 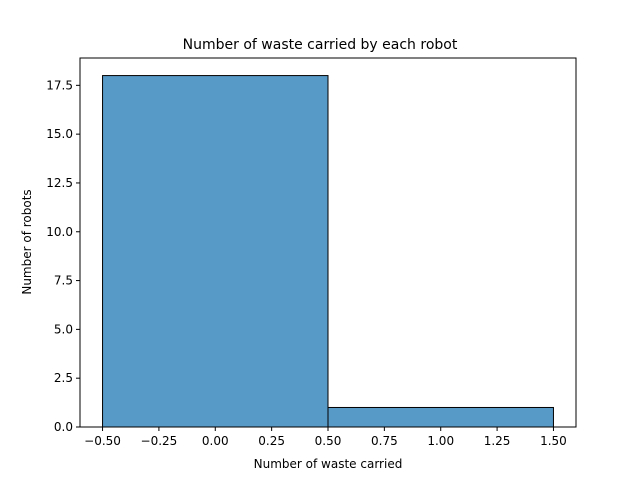 I want to click on y-axis-title: Number of robots, so click(x=27, y=241).